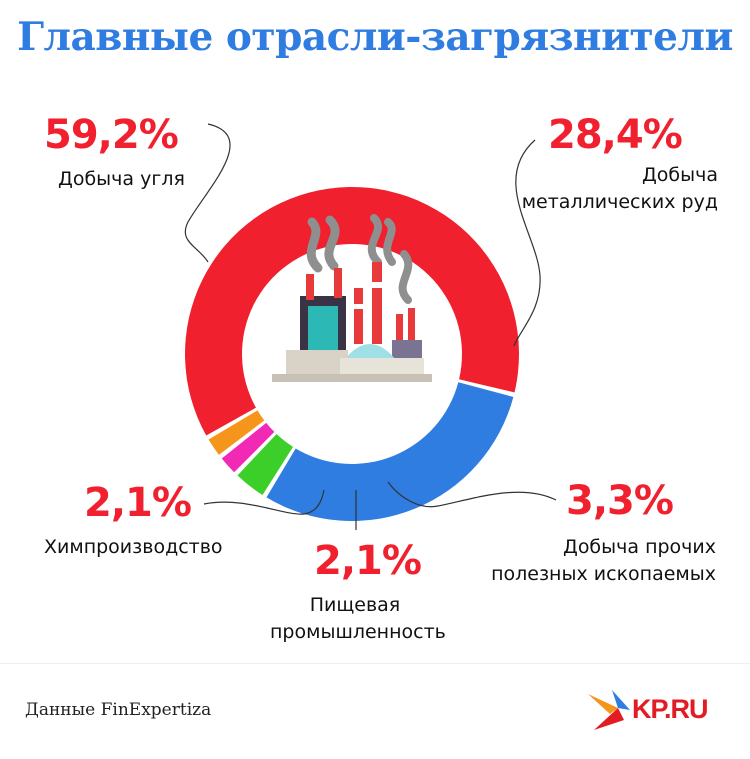  I want to click on value-label-food: 2,1%, so click(368, 561).